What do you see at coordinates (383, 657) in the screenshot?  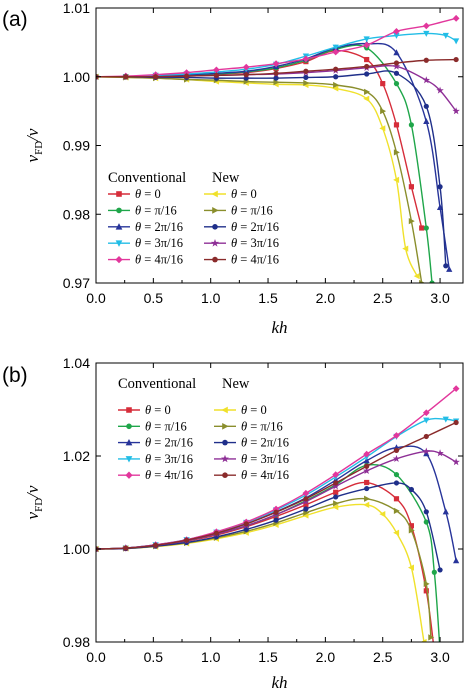 I see `x-tick-label: 2.5` at bounding box center [383, 657].